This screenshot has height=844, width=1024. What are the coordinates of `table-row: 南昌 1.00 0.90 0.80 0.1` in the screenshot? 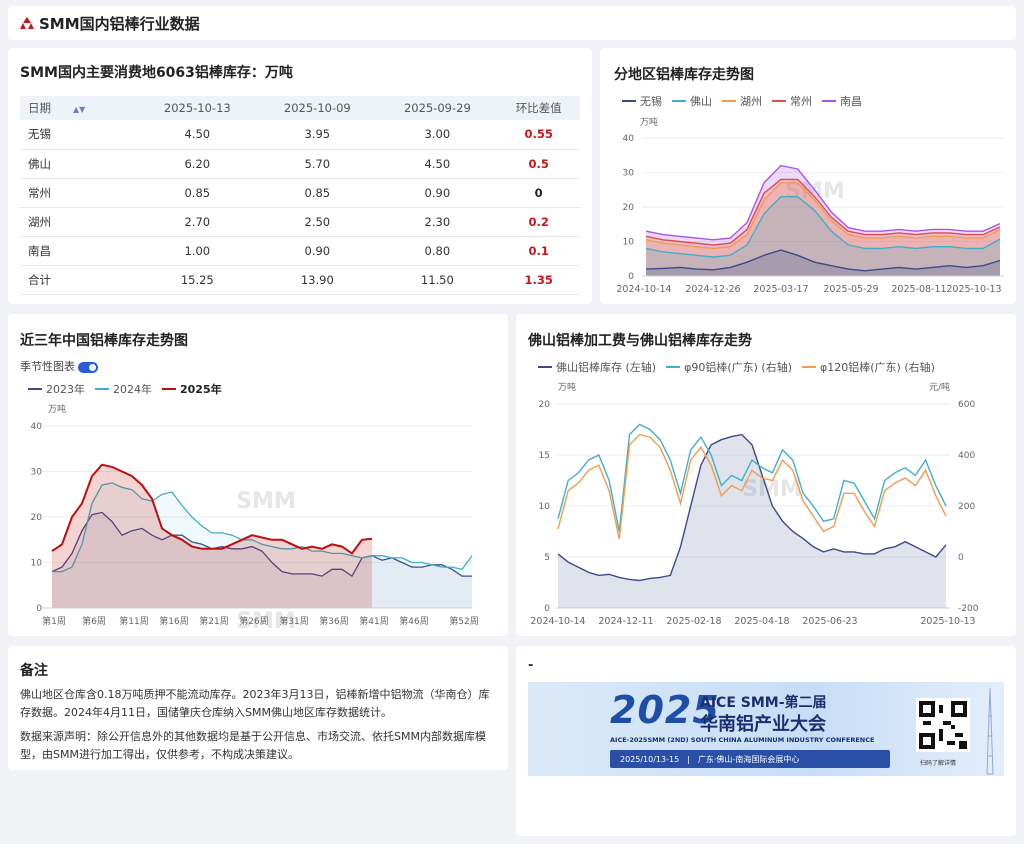 It's located at (300, 251).